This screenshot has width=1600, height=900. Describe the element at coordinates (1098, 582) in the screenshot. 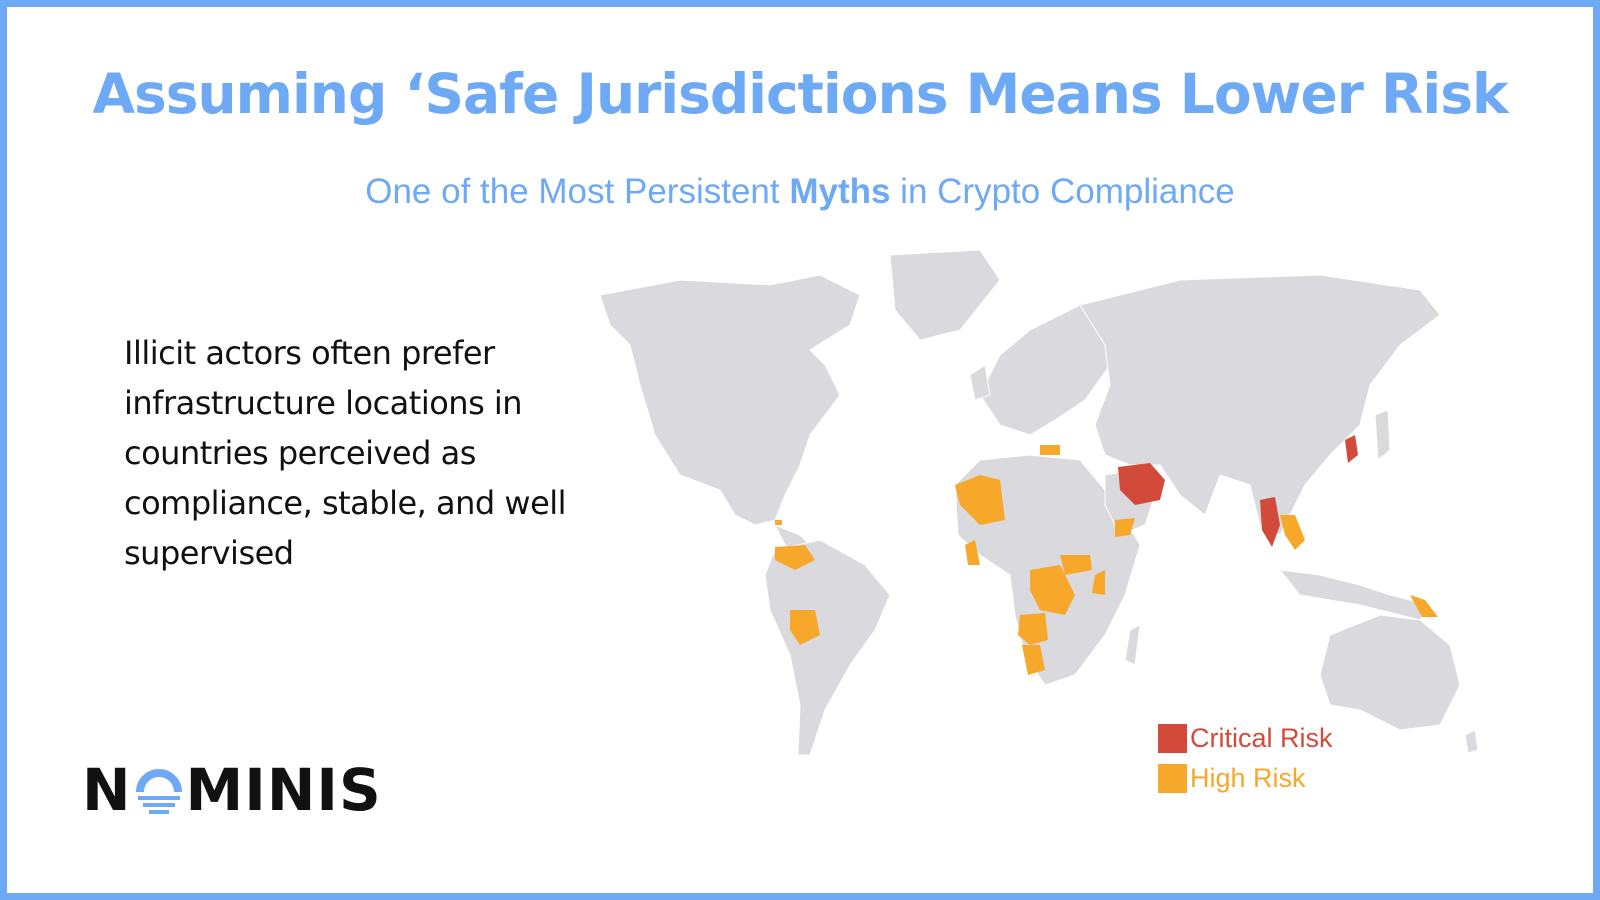

I see `high-risk-horn` at that location.